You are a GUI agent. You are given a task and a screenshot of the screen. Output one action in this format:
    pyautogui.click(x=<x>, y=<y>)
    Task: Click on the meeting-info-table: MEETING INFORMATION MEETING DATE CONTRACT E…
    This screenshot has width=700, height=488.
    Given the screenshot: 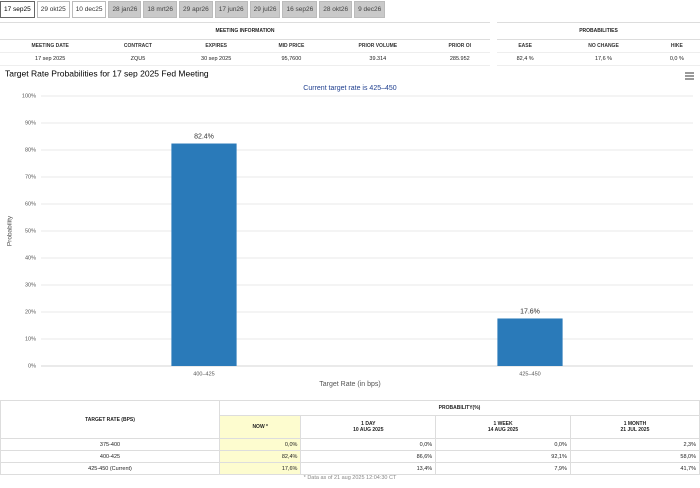 What is the action you would take?
    pyautogui.click(x=245, y=44)
    